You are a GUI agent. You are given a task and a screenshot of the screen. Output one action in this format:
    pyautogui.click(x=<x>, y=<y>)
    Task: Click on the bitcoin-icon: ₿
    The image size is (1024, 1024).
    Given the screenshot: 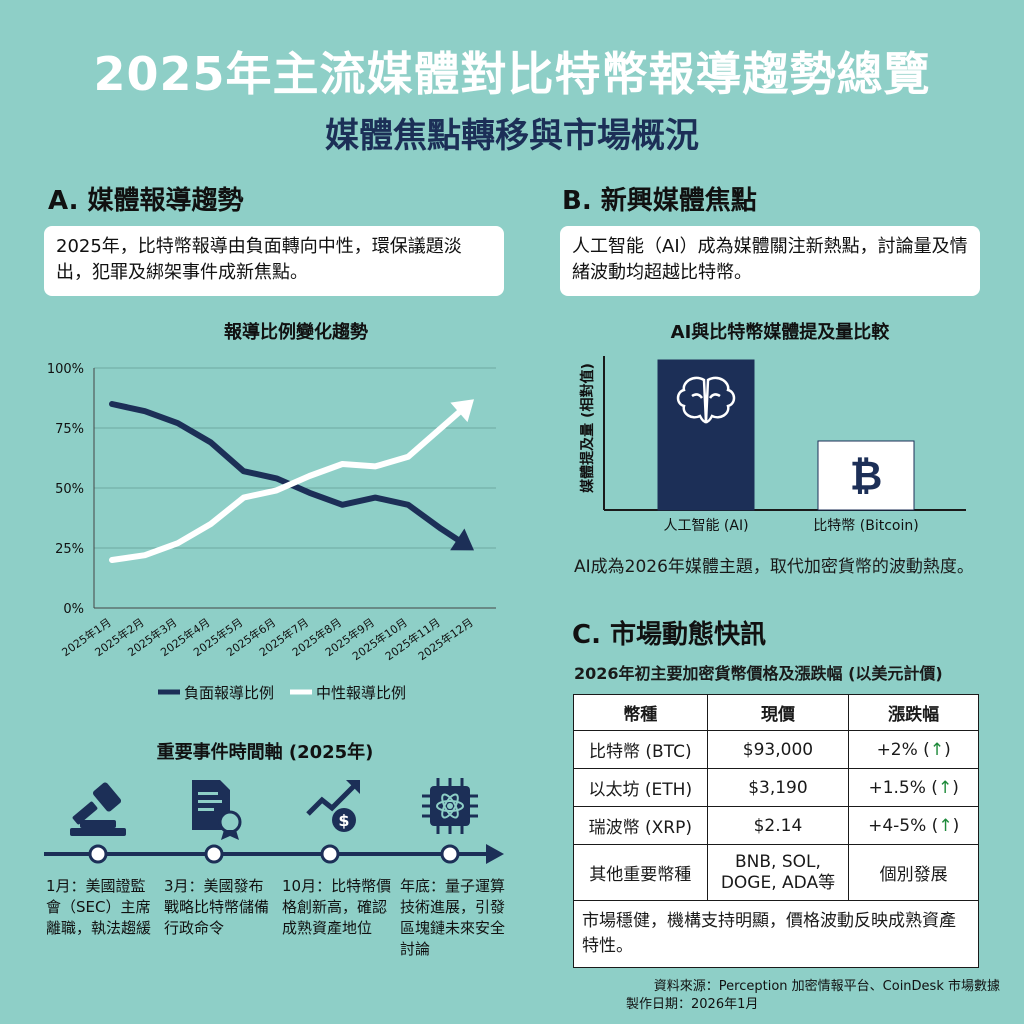 What is the action you would take?
    pyautogui.click(x=866, y=477)
    